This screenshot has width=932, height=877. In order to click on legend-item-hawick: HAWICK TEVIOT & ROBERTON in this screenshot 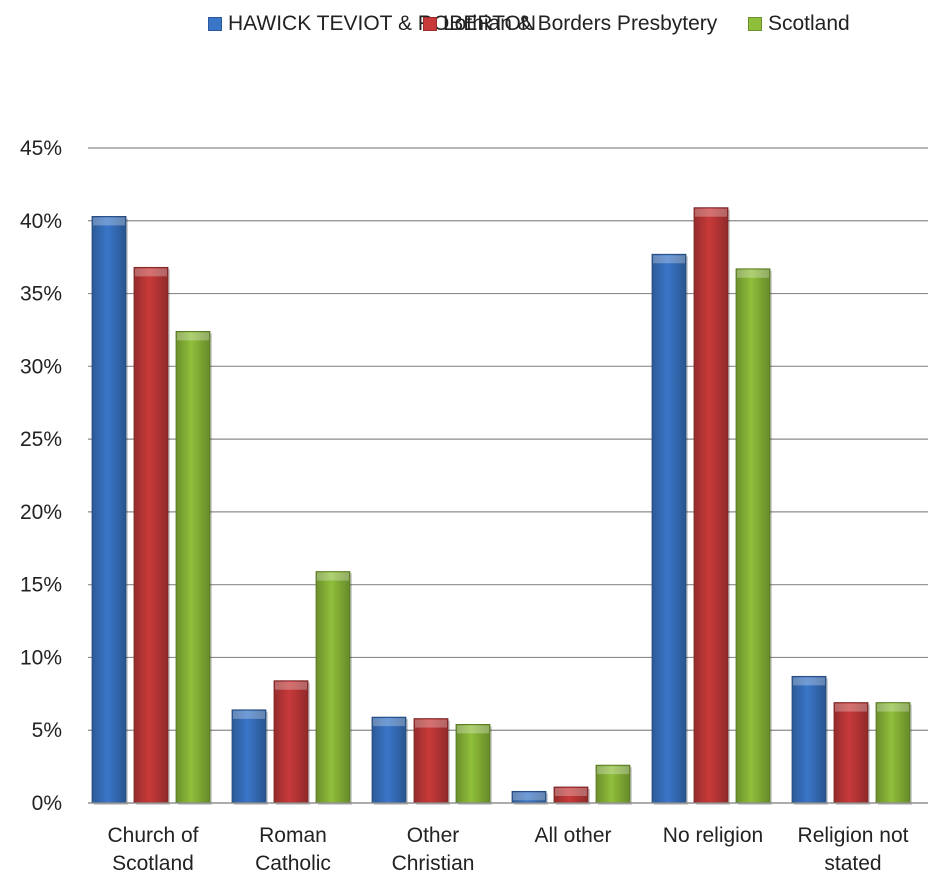, I will do `click(372, 24)`.